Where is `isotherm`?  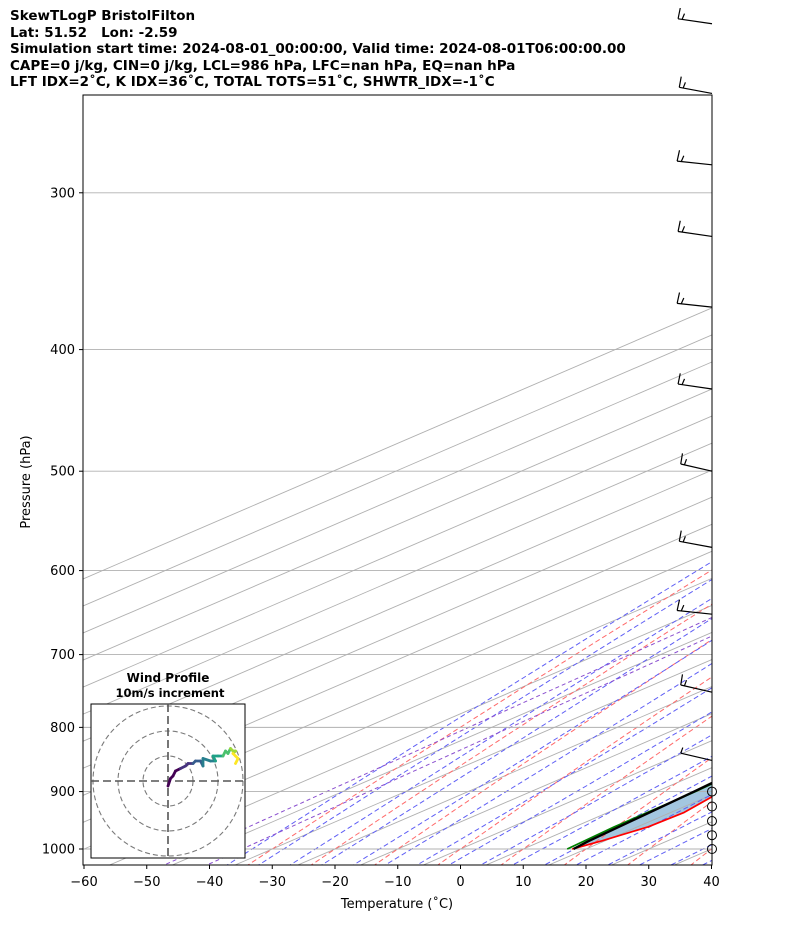 isotherm is located at coordinates (472, 761).